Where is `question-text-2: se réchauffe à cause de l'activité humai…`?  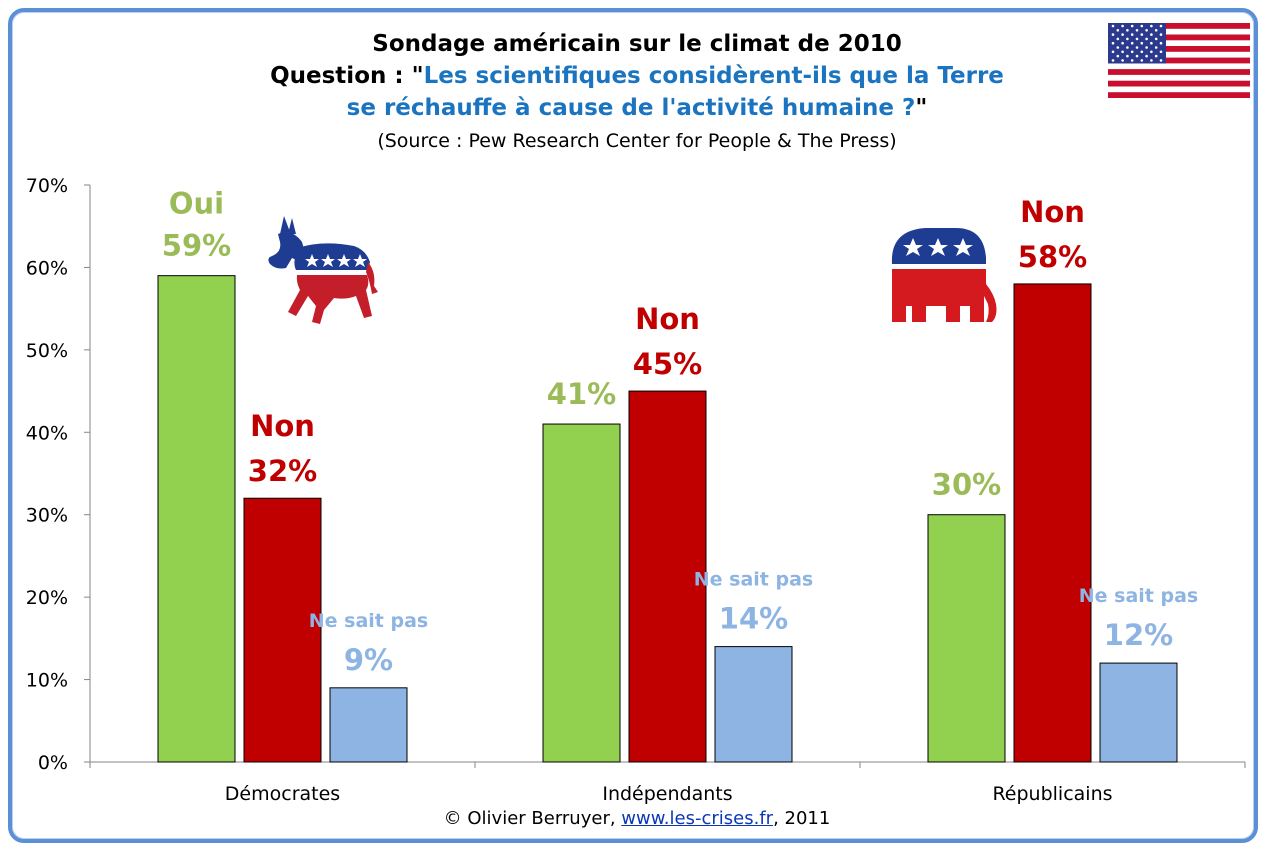
question-text-2: se réchauffe à cause de l'activité humai… is located at coordinates (631, 108).